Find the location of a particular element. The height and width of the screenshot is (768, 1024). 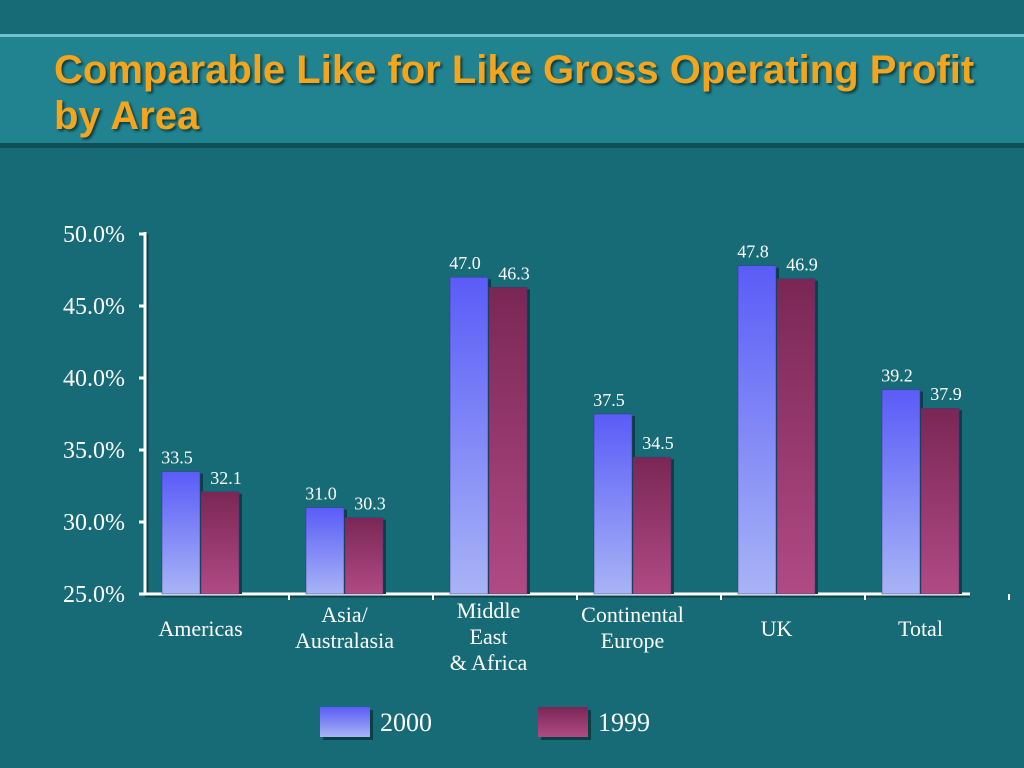

data-label: 47.0 is located at coordinates (465, 263).